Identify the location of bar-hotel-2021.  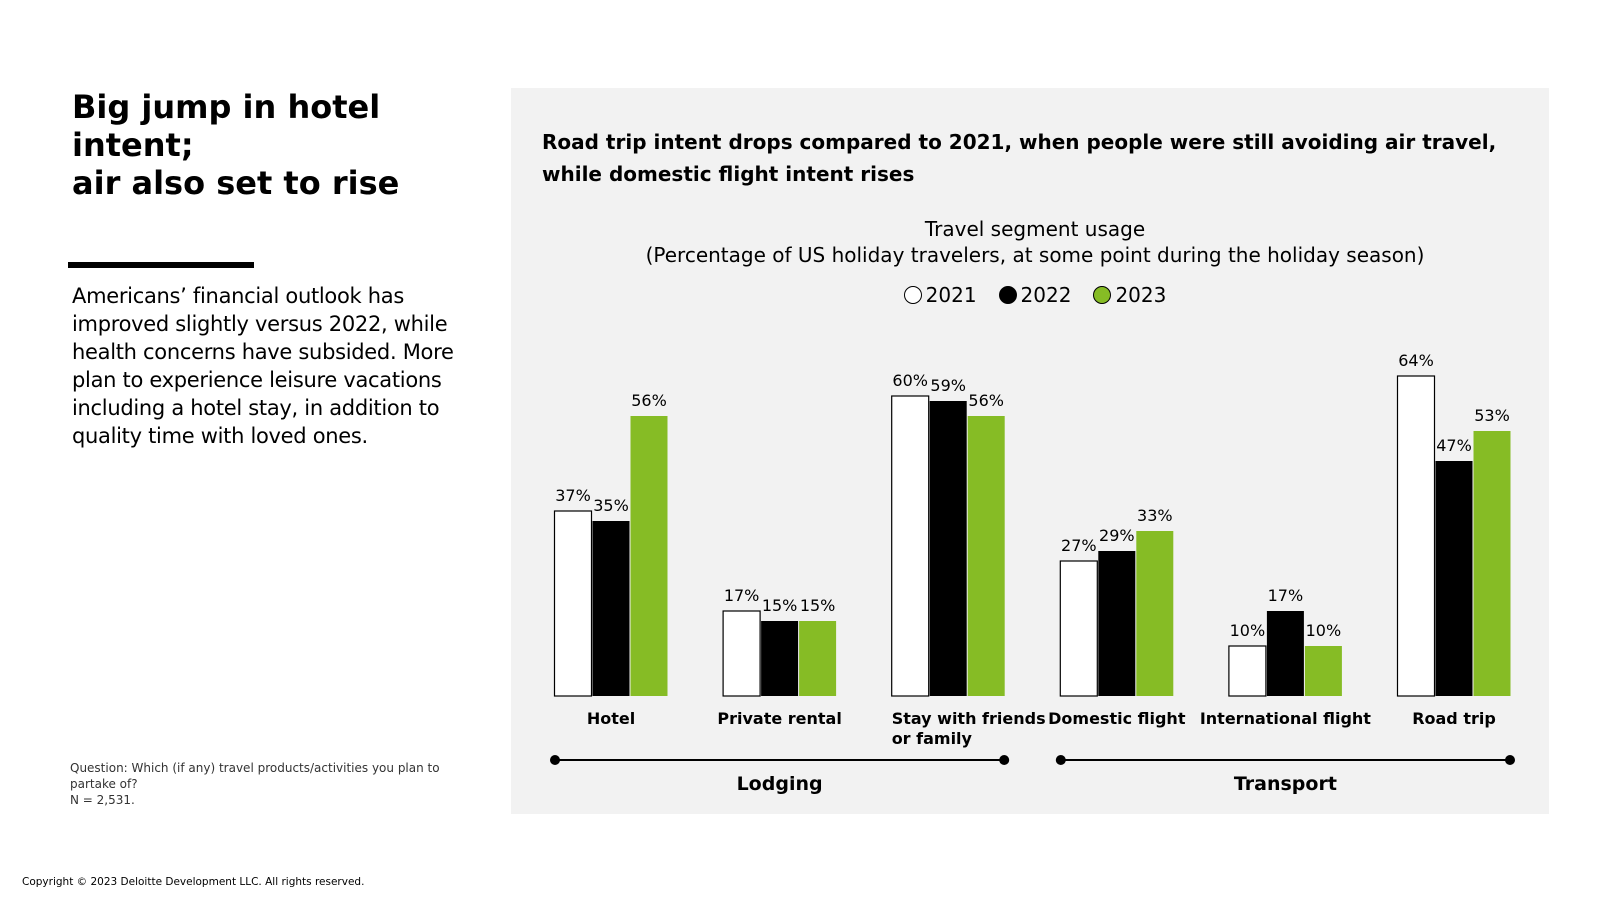
(573, 603).